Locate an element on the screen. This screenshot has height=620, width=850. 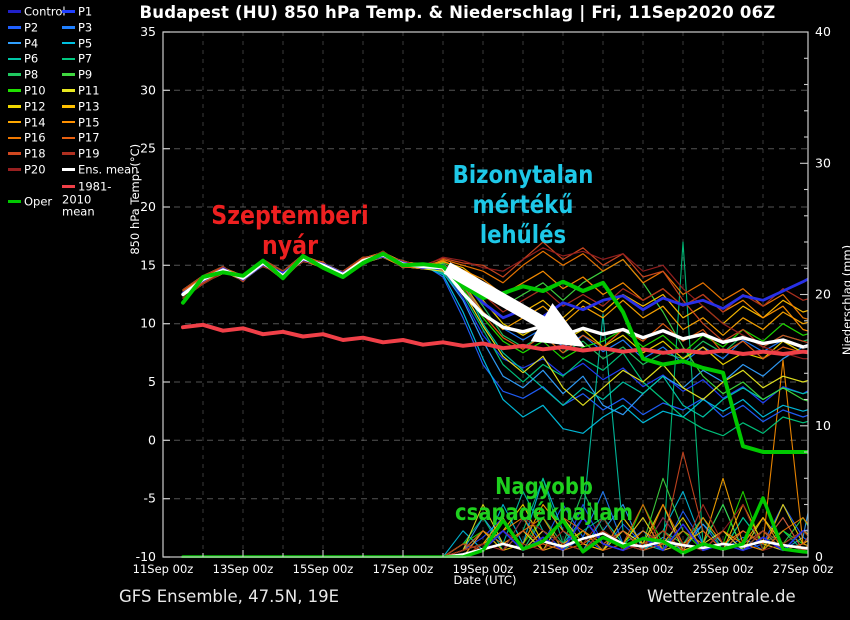
legend-label: P15 is located at coordinates (89, 122).